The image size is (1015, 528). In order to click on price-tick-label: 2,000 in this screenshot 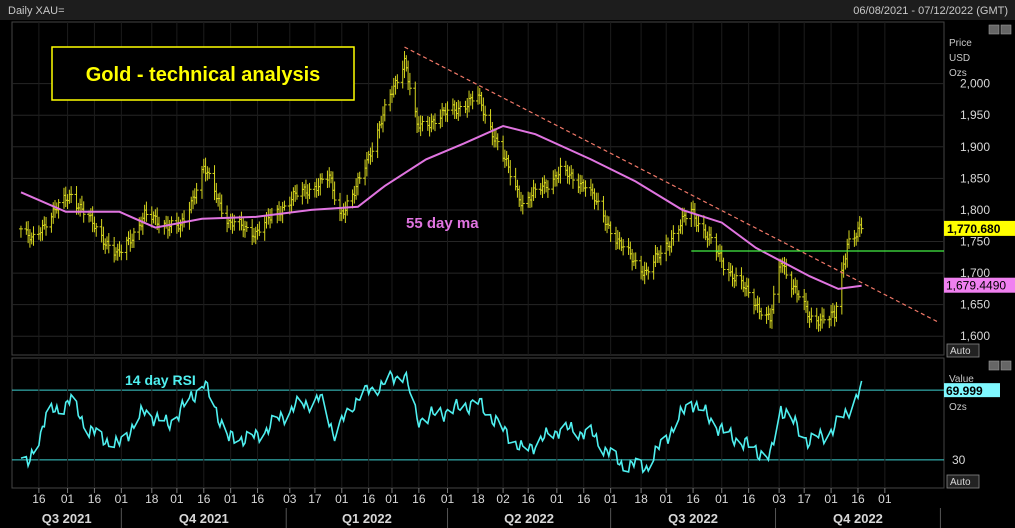, I will do `click(975, 84)`.